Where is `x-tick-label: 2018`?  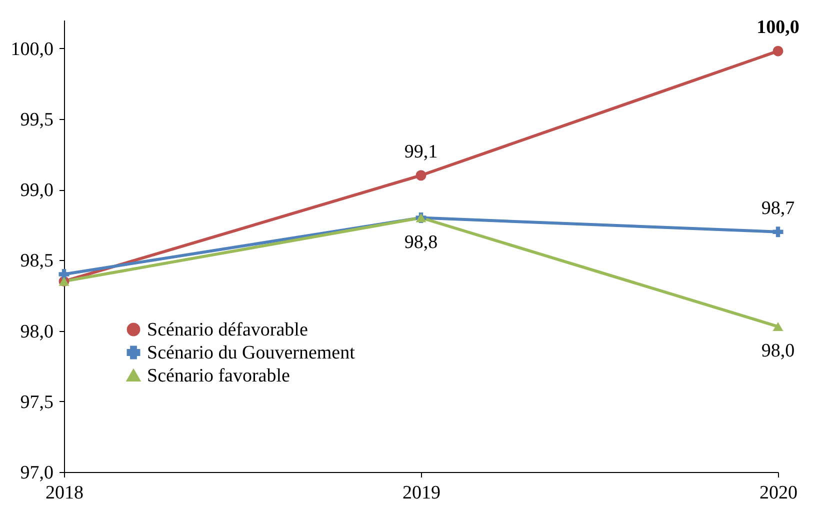
x-tick-label: 2018 is located at coordinates (65, 493).